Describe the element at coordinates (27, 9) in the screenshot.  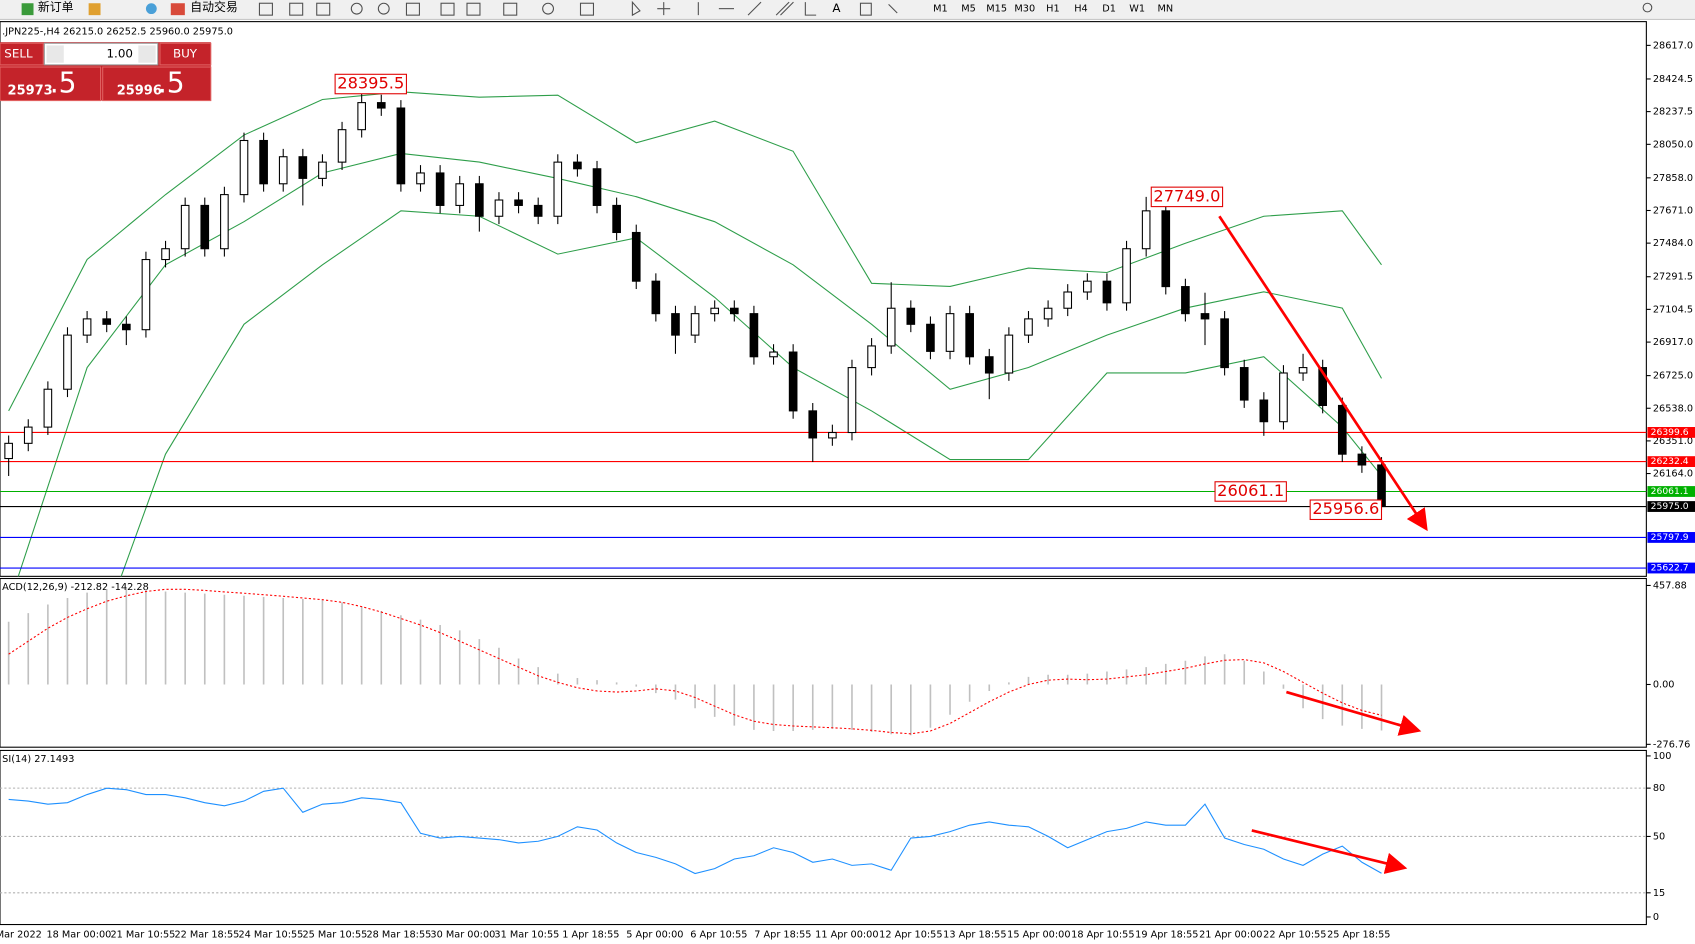
I see `new-order-icon` at that location.